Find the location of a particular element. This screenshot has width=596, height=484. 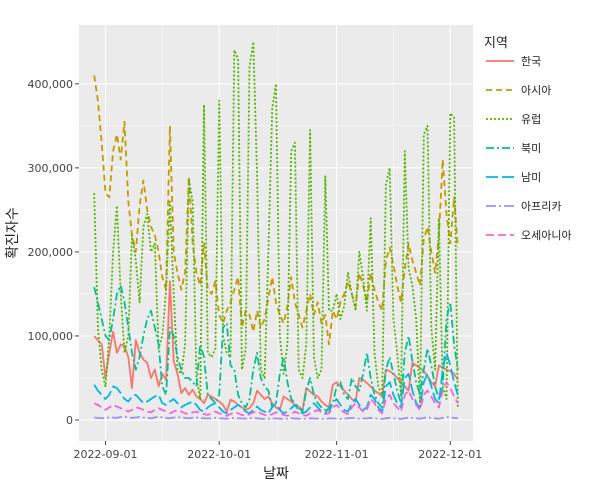

legend-item-2: 유럽 is located at coordinates (513, 119).